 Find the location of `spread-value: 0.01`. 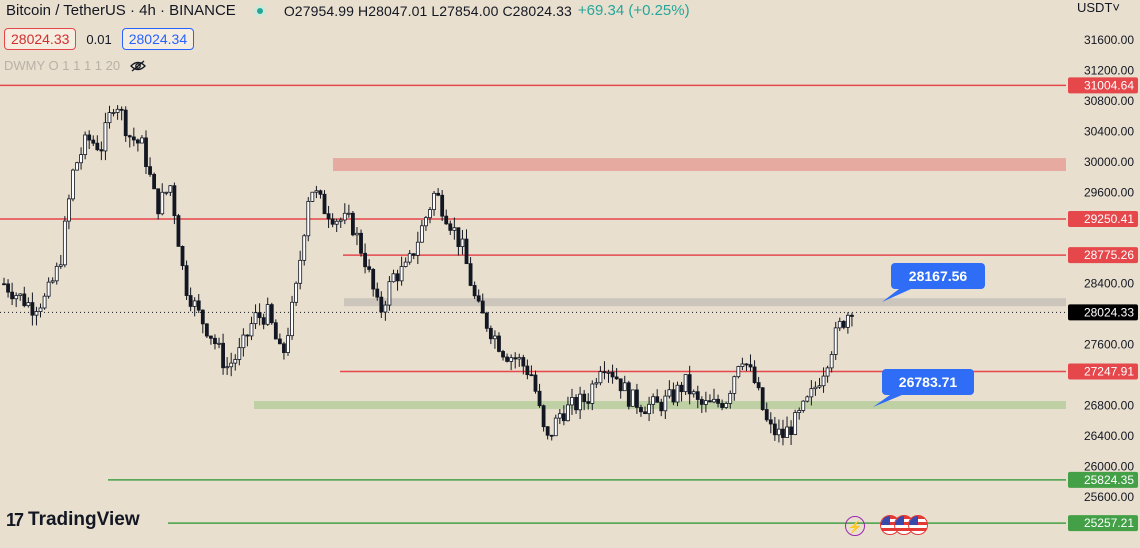

spread-value: 0.01 is located at coordinates (99, 39).